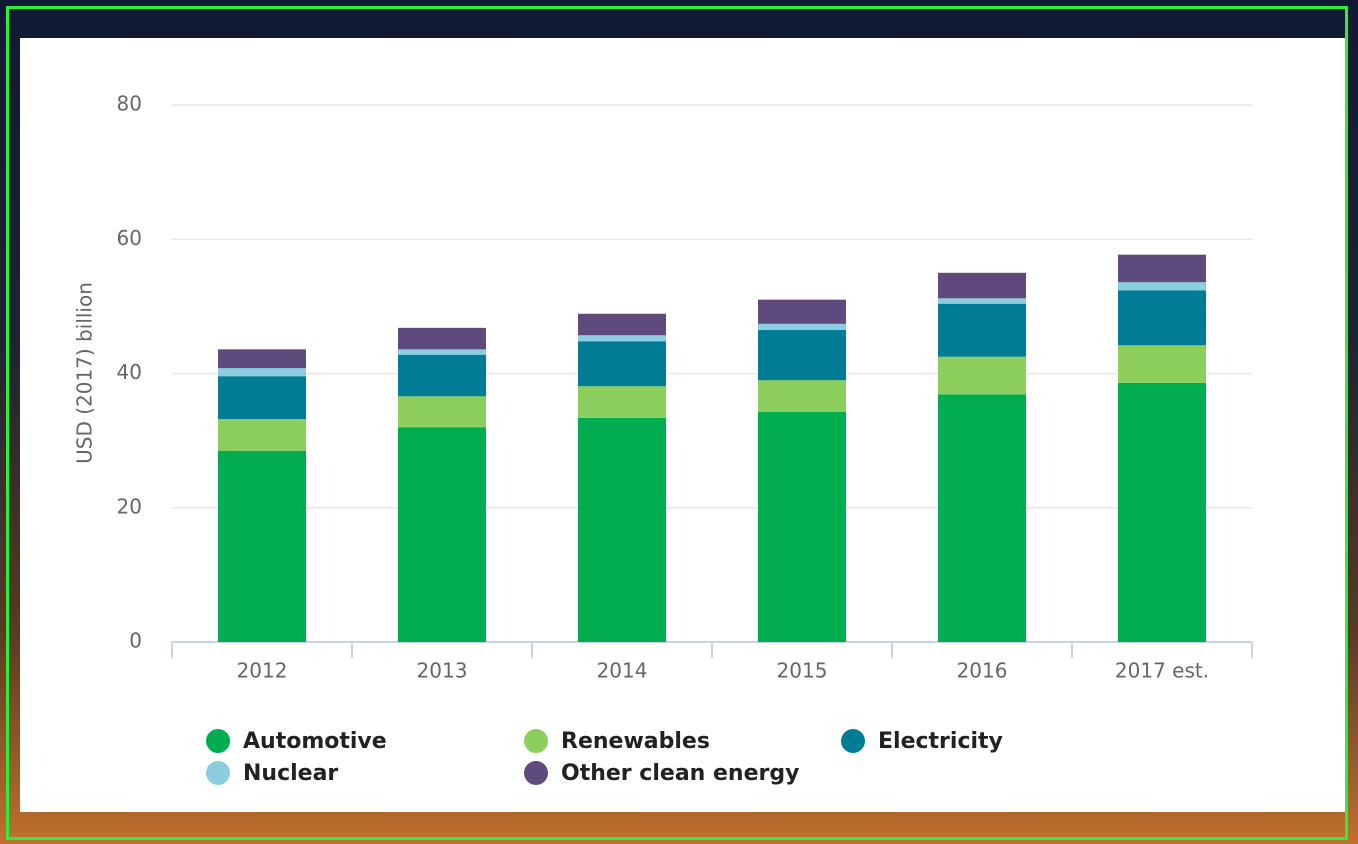 The width and height of the screenshot is (1358, 844). I want to click on y-tick-label: 0, so click(135, 641).